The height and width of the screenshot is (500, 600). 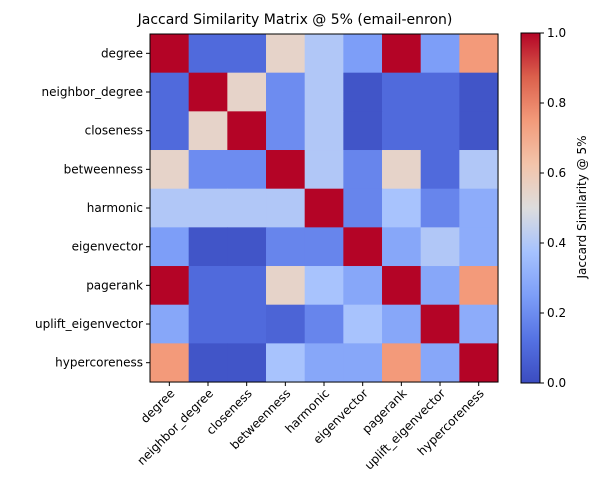 What do you see at coordinates (93, 92) in the screenshot?
I see `y-tick-label: neighbor_degree` at bounding box center [93, 92].